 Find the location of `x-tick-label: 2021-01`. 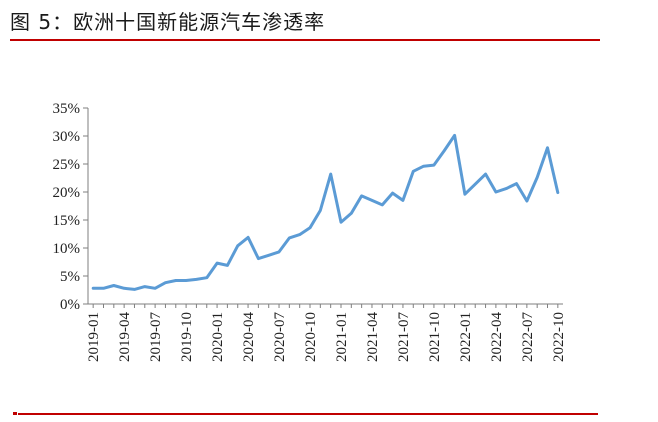

x-tick-label: 2021-01 is located at coordinates (342, 337).